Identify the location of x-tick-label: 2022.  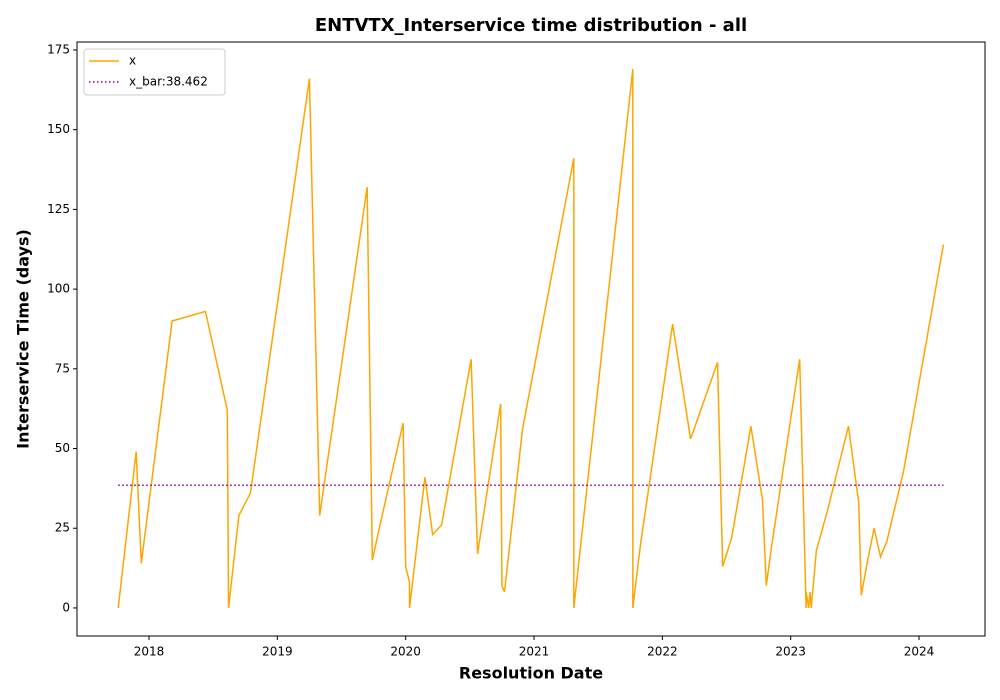
(662, 652).